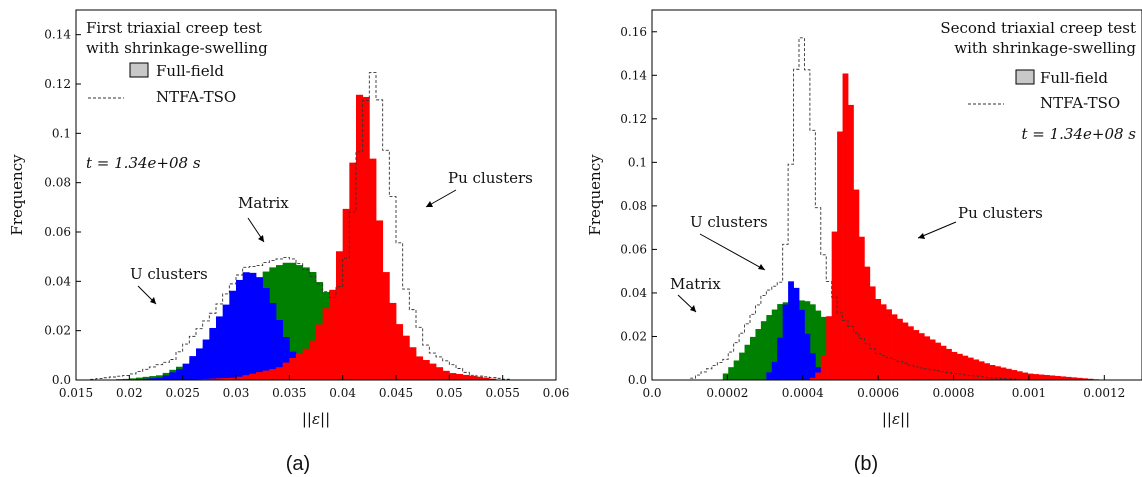  What do you see at coordinates (1025, 77) in the screenshot?
I see `legend-fullfield-swatch-b` at bounding box center [1025, 77].